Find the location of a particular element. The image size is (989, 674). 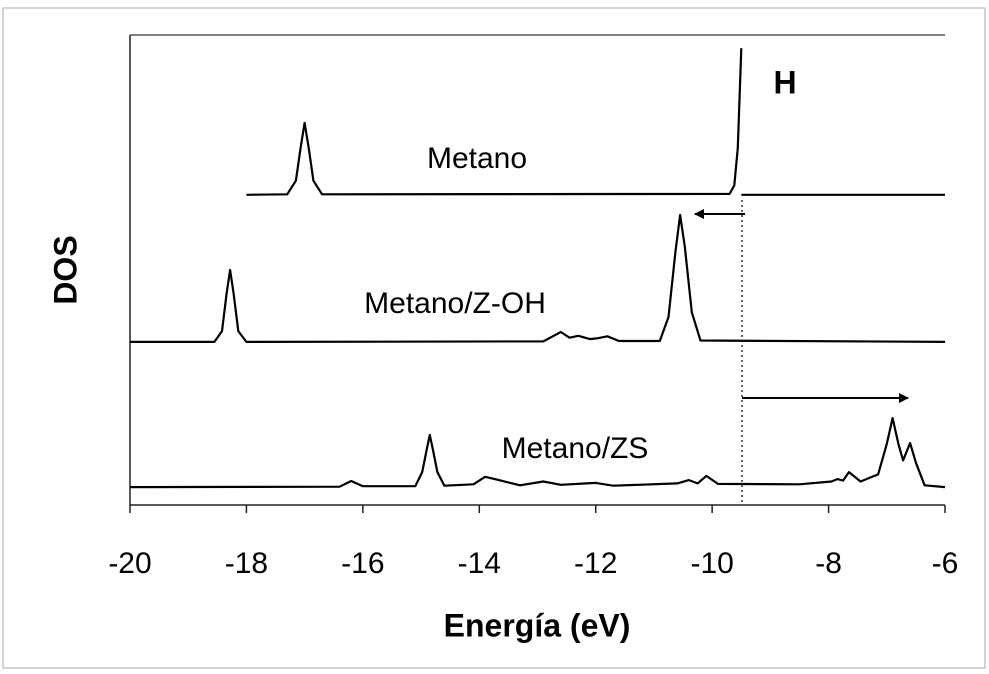

curve-label: Metano/ZS is located at coordinates (575, 448).